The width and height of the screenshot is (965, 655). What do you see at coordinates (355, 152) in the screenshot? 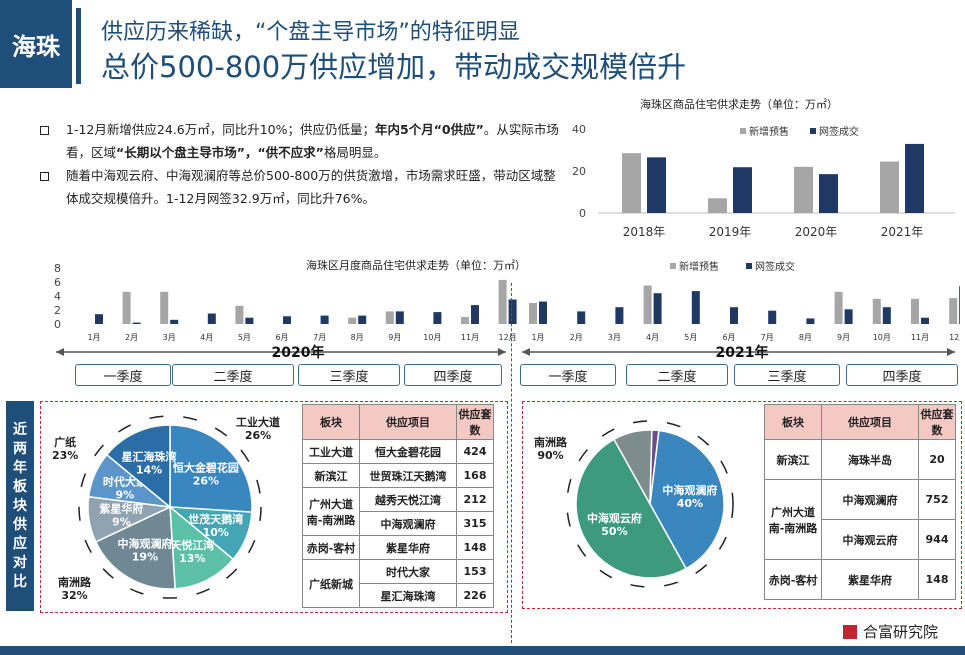
I see `bullet-text: 格局明显。` at bounding box center [355, 152].